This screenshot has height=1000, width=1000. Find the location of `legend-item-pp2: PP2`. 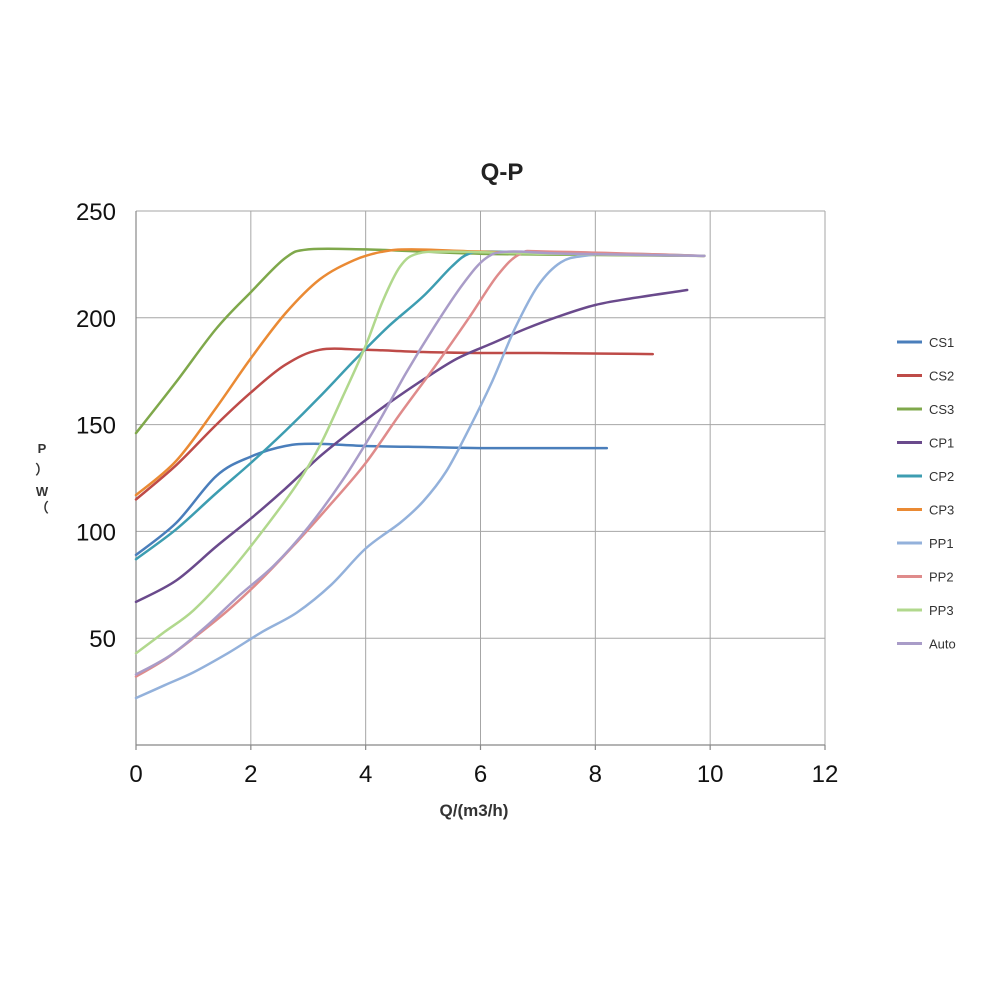

legend-item-pp2: PP2 is located at coordinates (925, 577).